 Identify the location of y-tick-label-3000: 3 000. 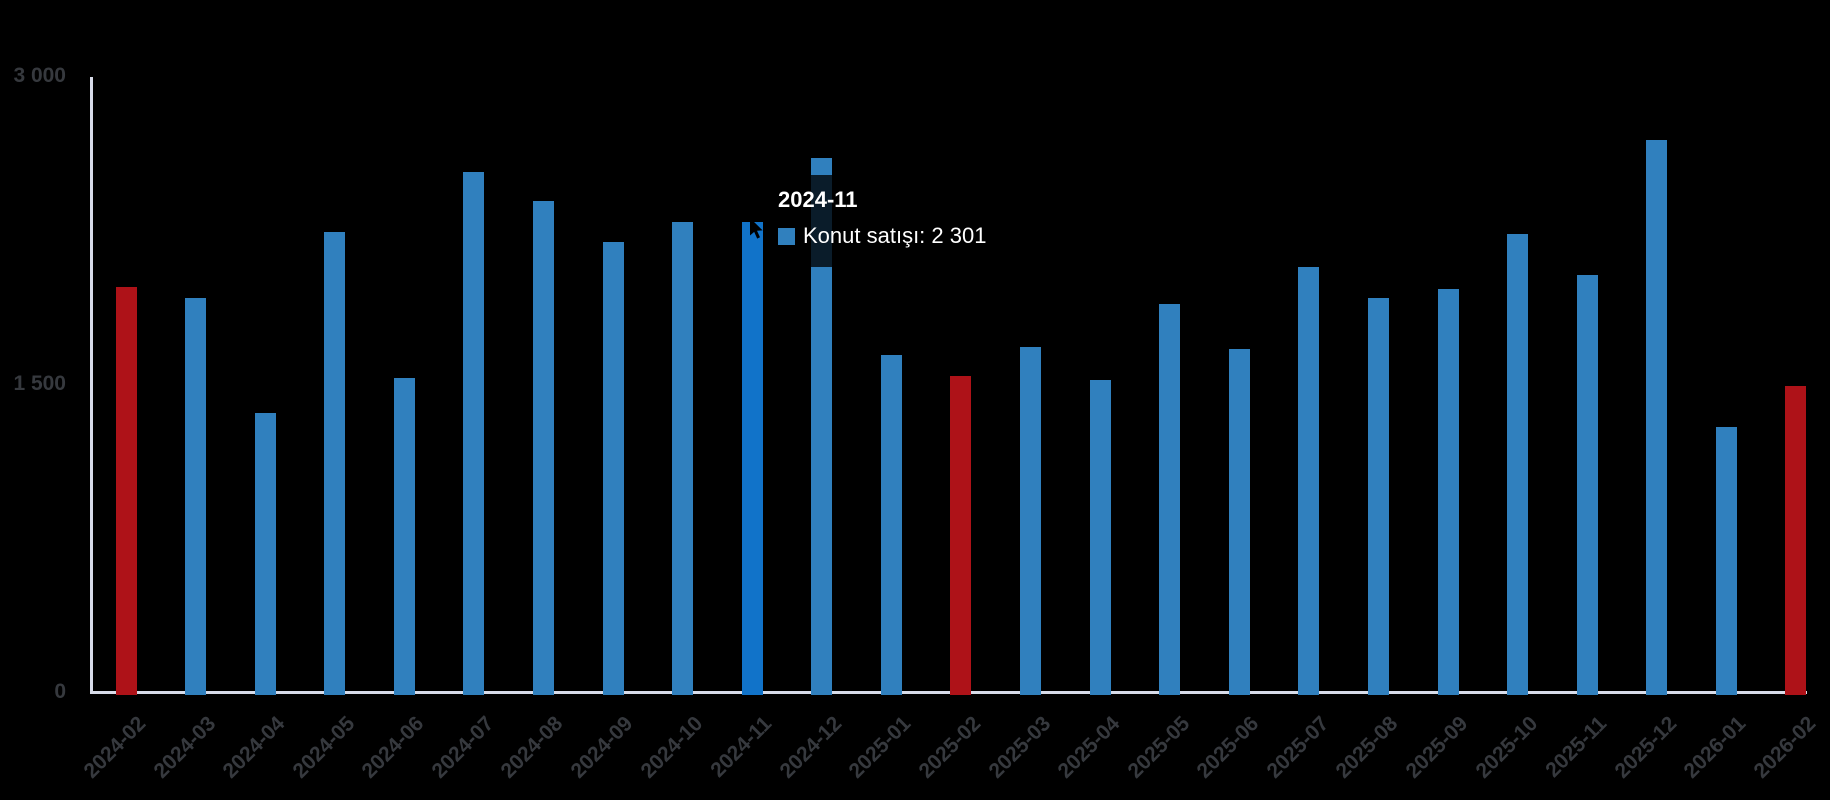
(39, 75).